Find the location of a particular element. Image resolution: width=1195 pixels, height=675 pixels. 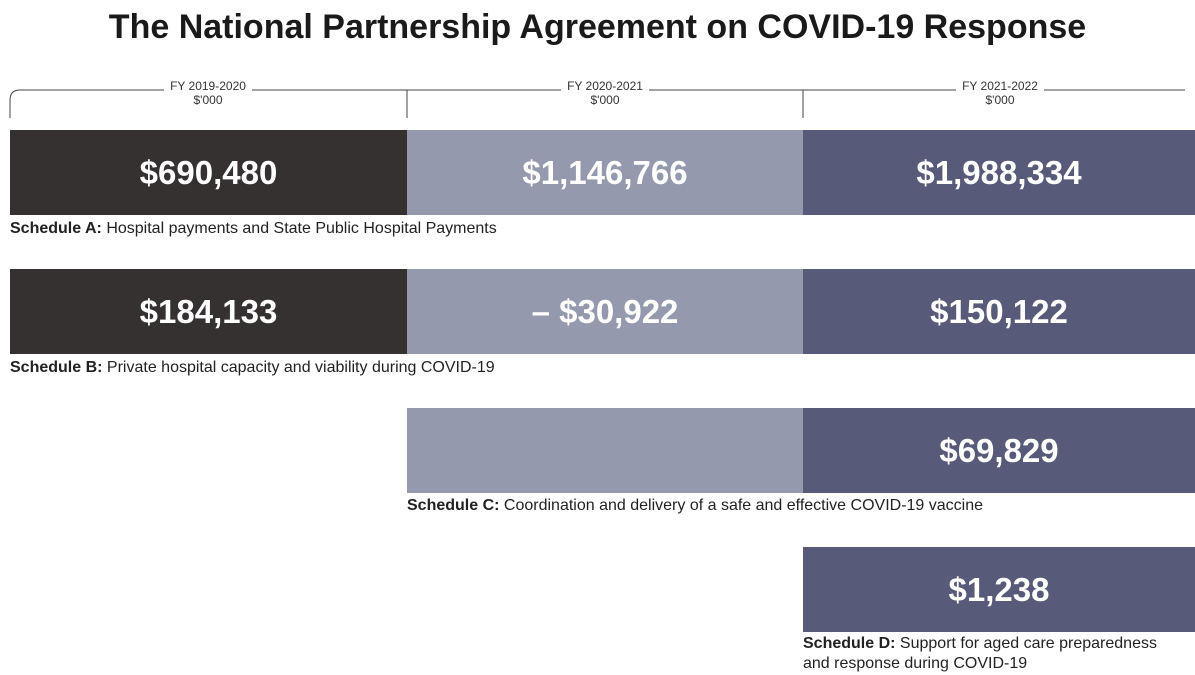

cell: $1,146,766 is located at coordinates (605, 172).